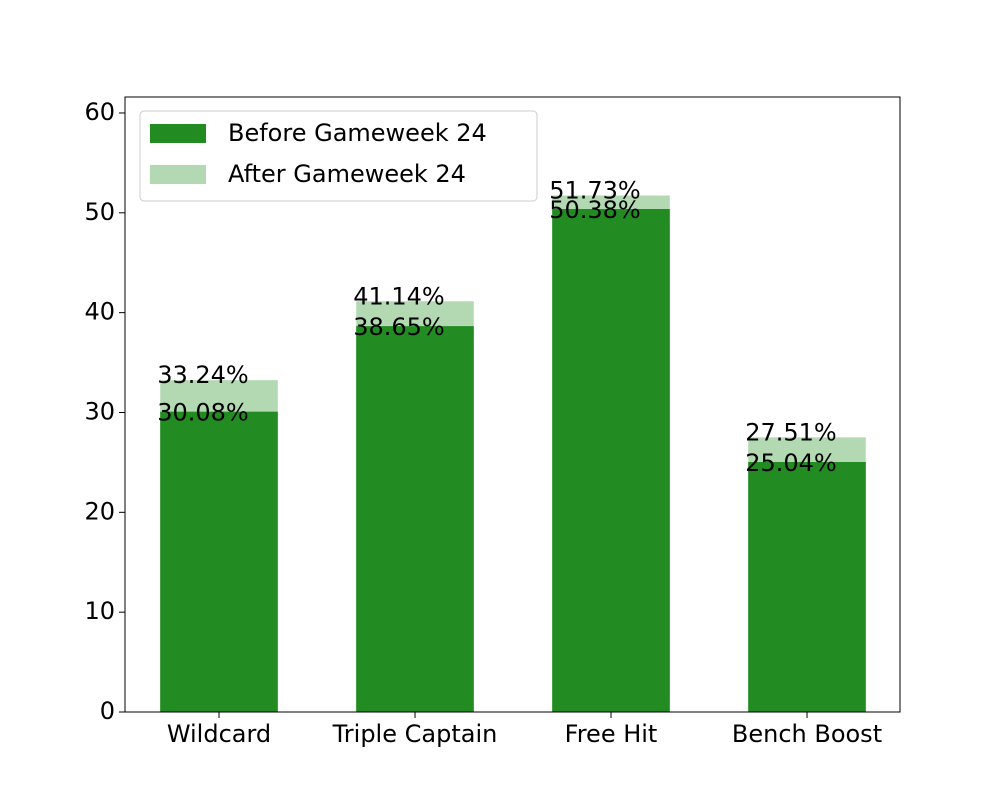 This screenshot has width=1000, height=800. Describe the element at coordinates (99, 511) in the screenshot. I see `y-tick-label: 20` at that location.